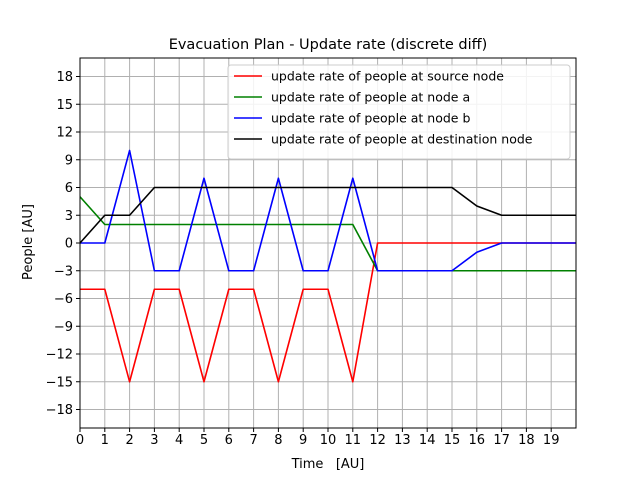 This screenshot has width=640, height=484. Describe the element at coordinates (63, 244) in the screenshot. I see `y-axis-ticks: −18 −15 −12 −9 −6 −3 0 3 6 9 12 15 18` at that location.